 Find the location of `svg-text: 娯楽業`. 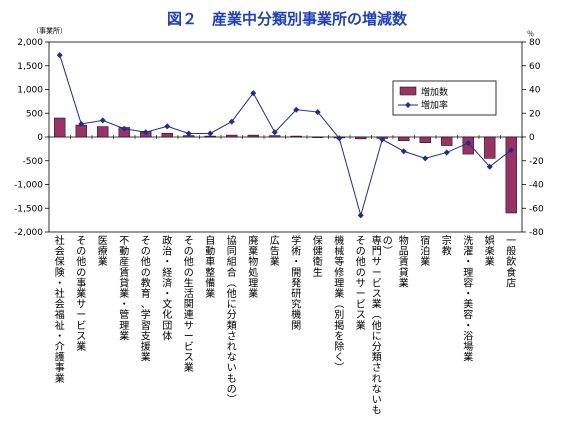

svg-text: 娯楽業 is located at coordinates (490, 251).